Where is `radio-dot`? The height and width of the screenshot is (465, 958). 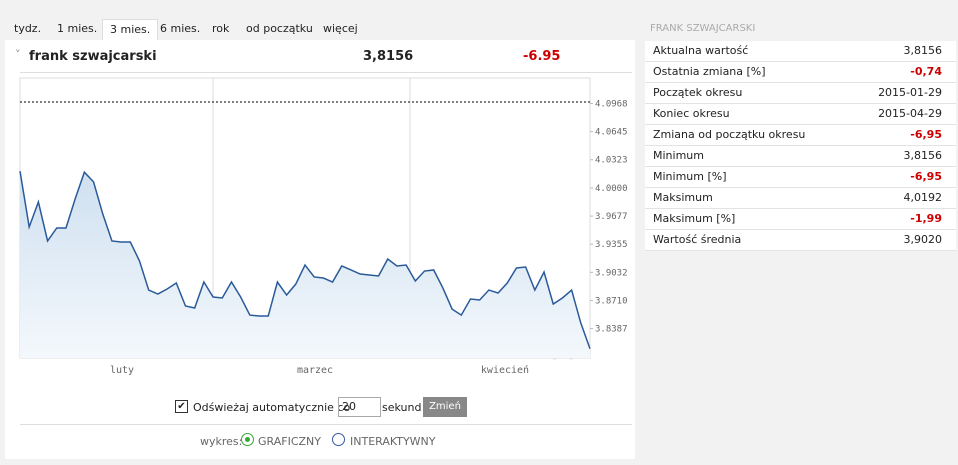 radio-dot is located at coordinates (247, 439).